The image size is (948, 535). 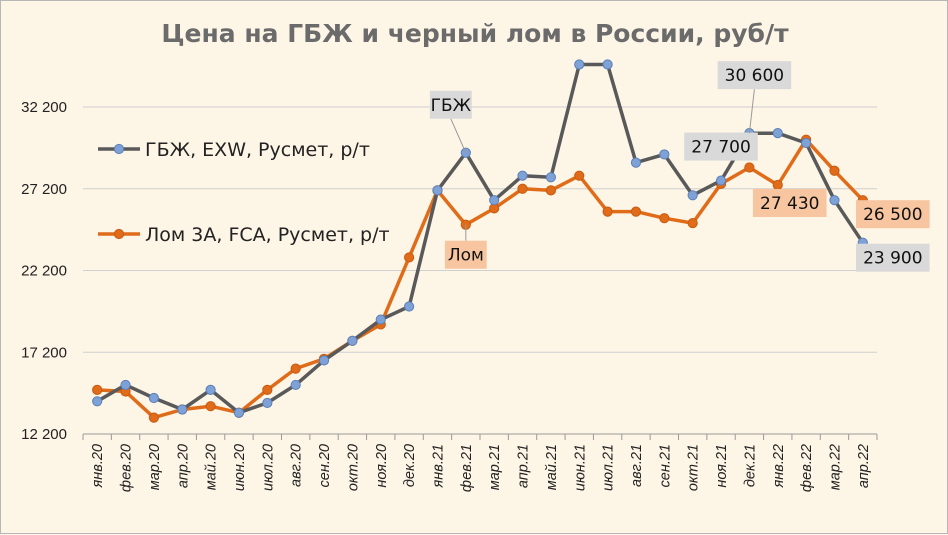 I want to click on legend-label: ГБЖ, EXW, Русмет, р/т, so click(x=257, y=150).